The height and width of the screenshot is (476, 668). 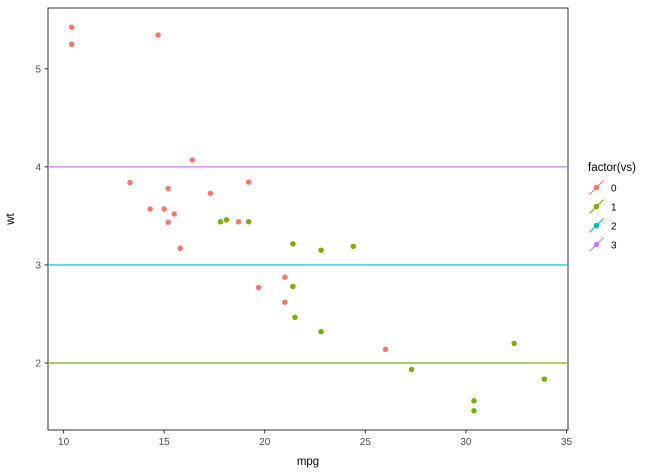 What do you see at coordinates (265, 442) in the screenshot?
I see `x-tick-label: 20` at bounding box center [265, 442].